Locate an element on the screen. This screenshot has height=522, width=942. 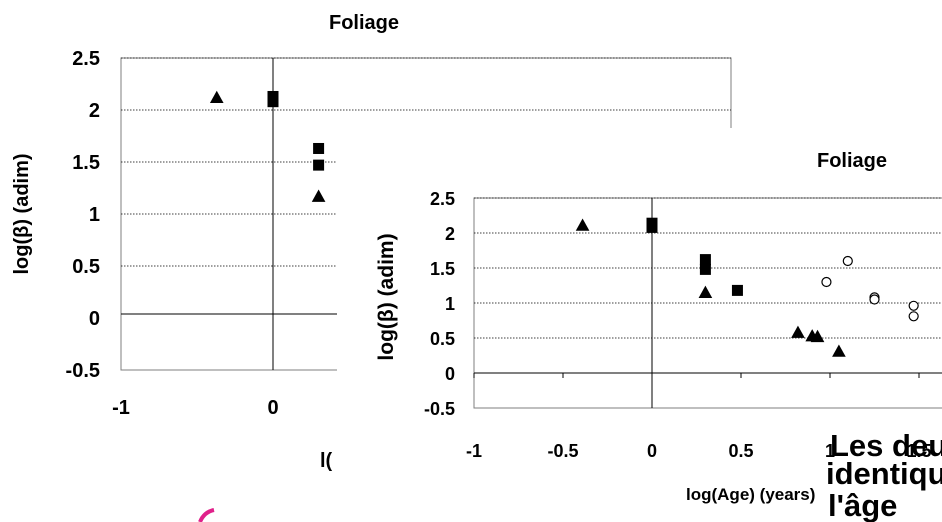
chart-back-y-tick-label: 0 is located at coordinates (94, 319).